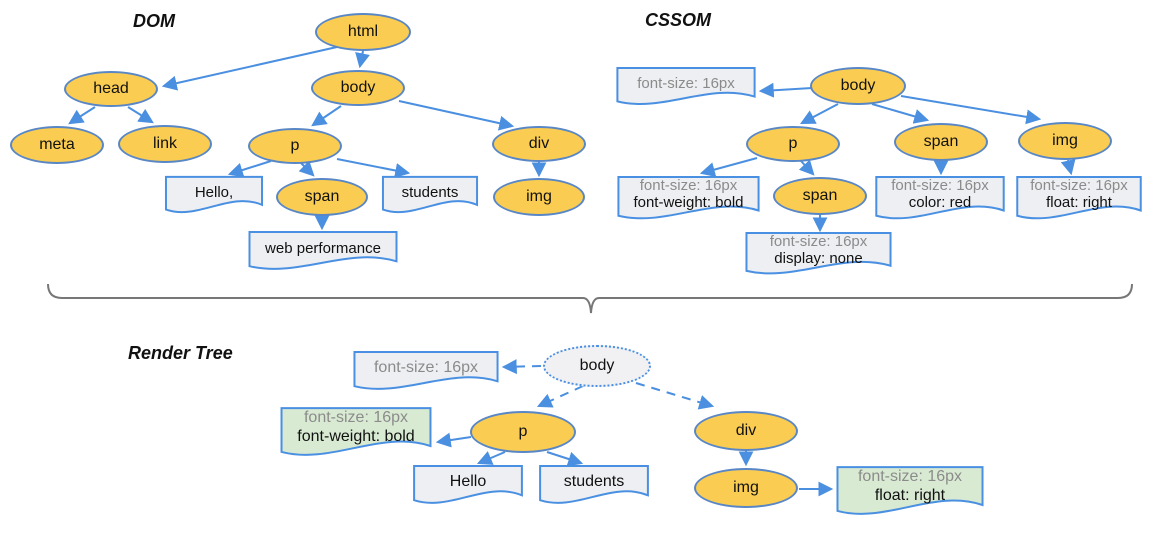  I want to click on dom-node-img: img, so click(539, 197).